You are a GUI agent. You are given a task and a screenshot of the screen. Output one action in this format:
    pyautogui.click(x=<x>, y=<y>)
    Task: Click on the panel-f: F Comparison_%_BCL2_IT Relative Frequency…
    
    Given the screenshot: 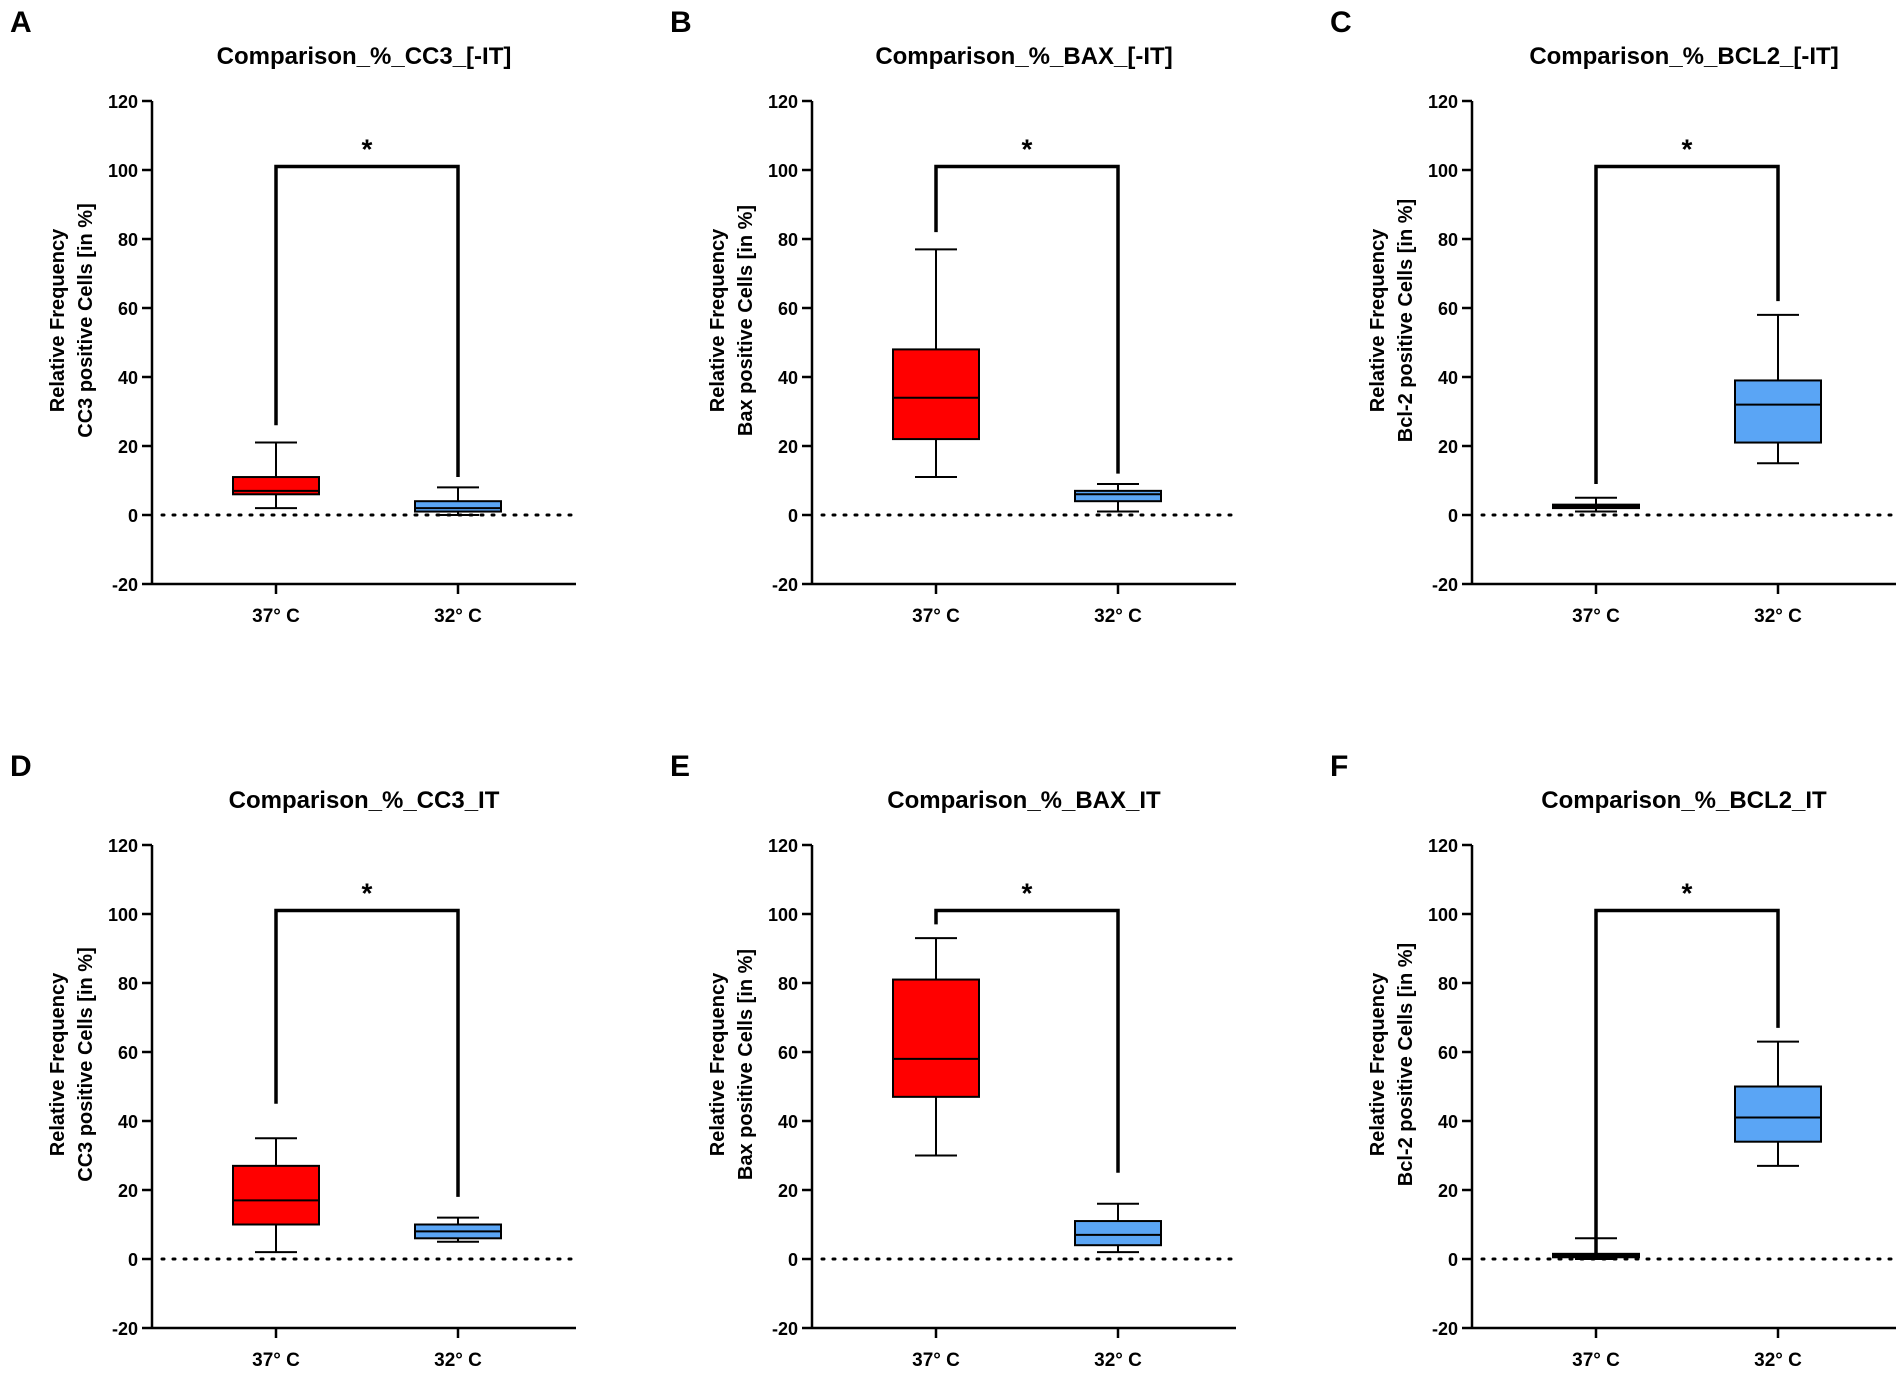 What is the action you would take?
    pyautogui.click(x=1612, y=1064)
    